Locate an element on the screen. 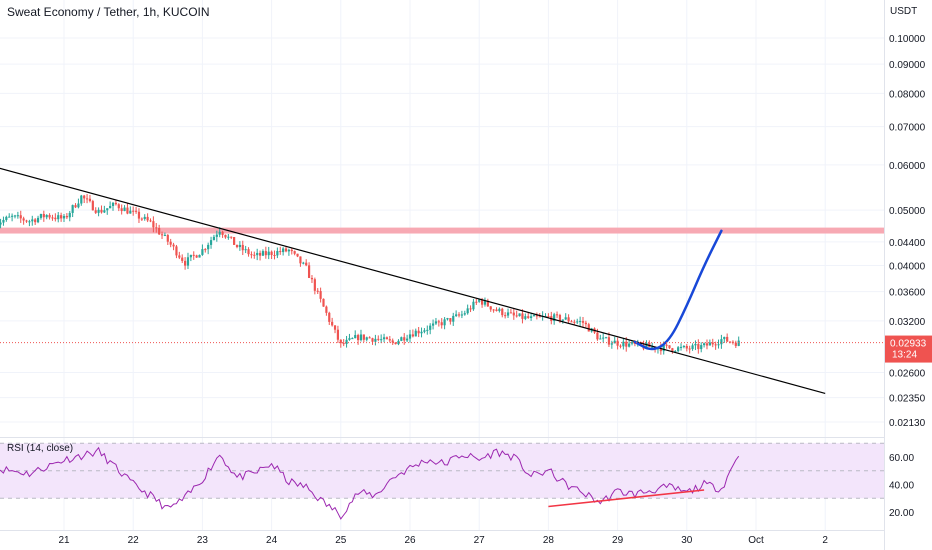  rsi-tick-label: 40.00 is located at coordinates (901, 486).